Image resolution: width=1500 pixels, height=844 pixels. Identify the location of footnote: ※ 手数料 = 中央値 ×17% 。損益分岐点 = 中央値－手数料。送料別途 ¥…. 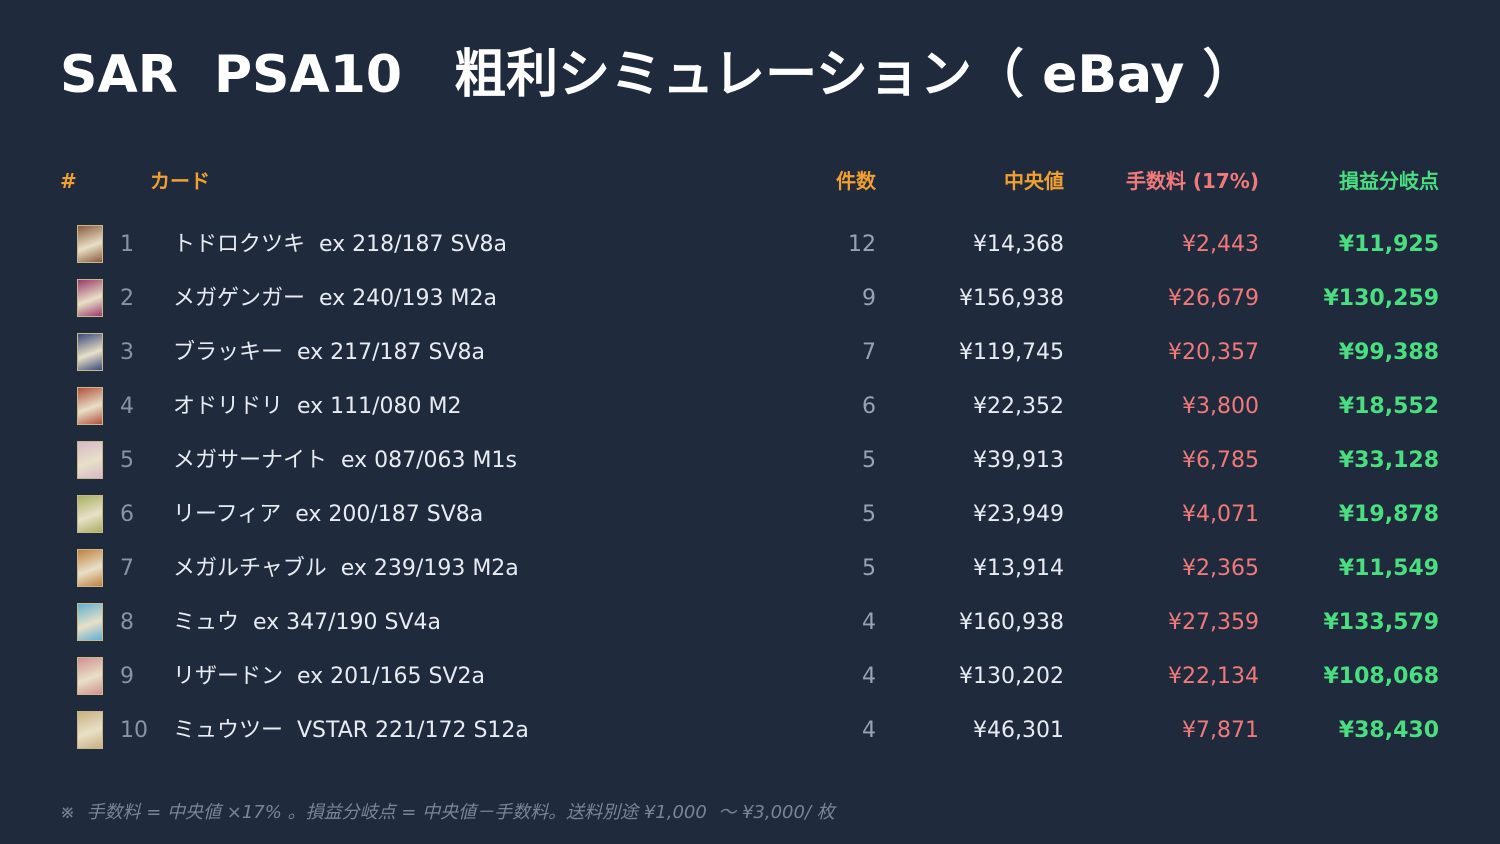
(447, 812).